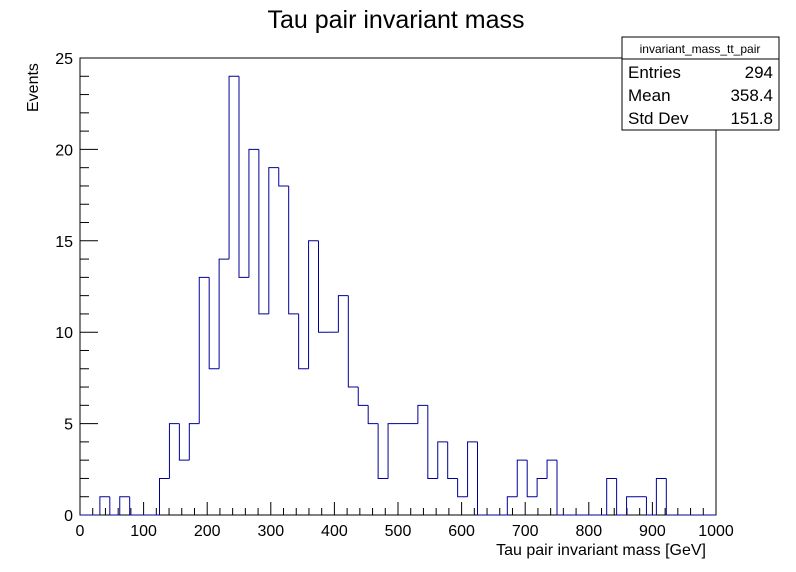 The height and width of the screenshot is (572, 796). Describe the element at coordinates (601, 550) in the screenshot. I see `x-axis-label: Tau pair invariant mass [GeV]` at that location.